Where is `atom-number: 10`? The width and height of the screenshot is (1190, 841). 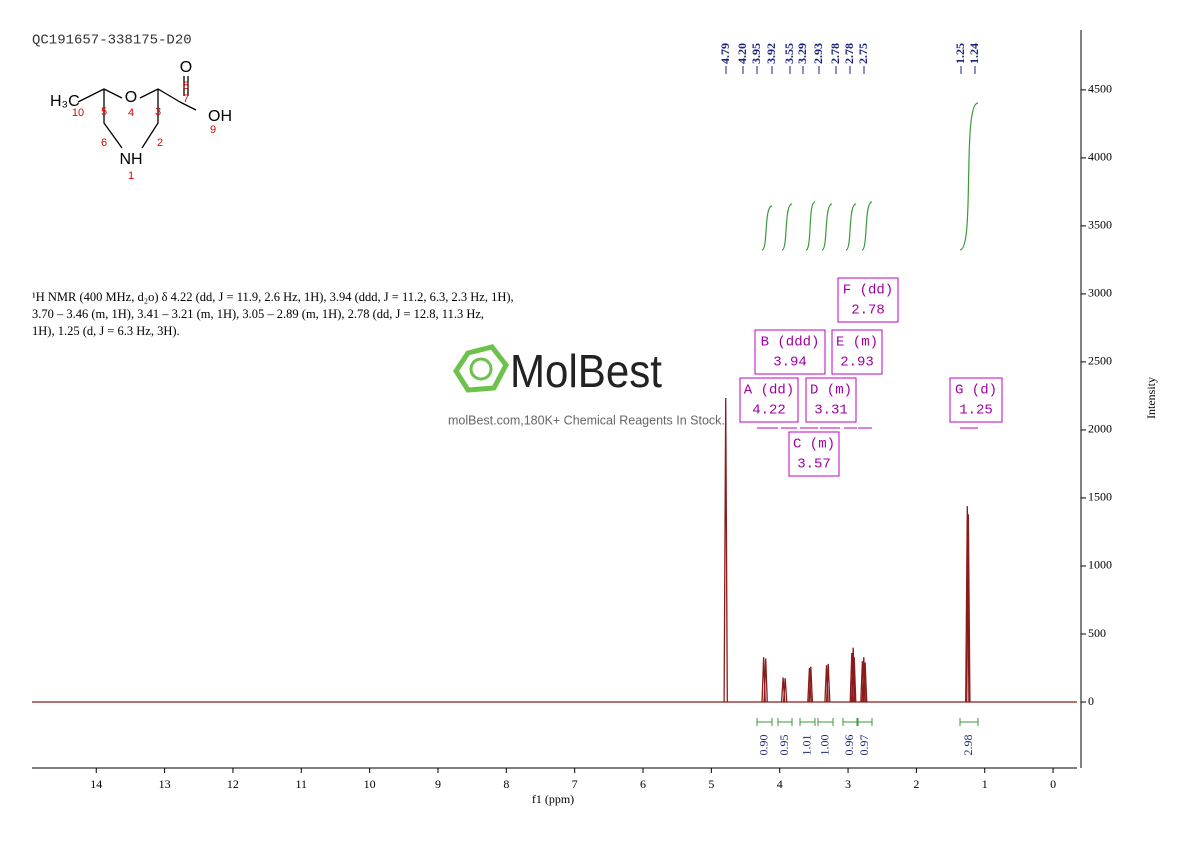 atom-number: 10 is located at coordinates (78, 113).